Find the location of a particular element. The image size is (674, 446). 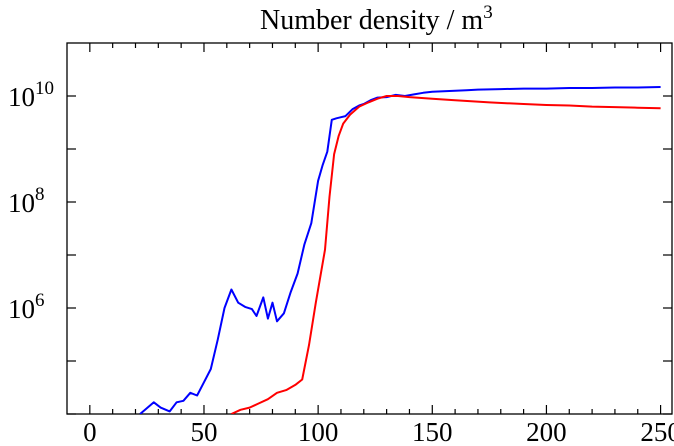

x-tick-label: 50 is located at coordinates (203, 431).